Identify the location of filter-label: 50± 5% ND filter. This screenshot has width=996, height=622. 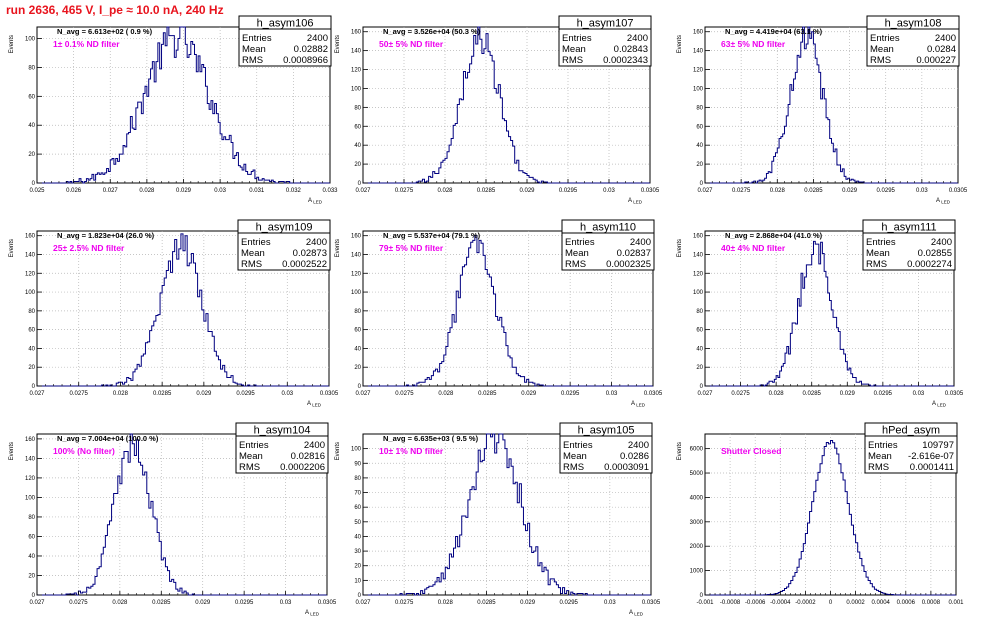
(411, 44).